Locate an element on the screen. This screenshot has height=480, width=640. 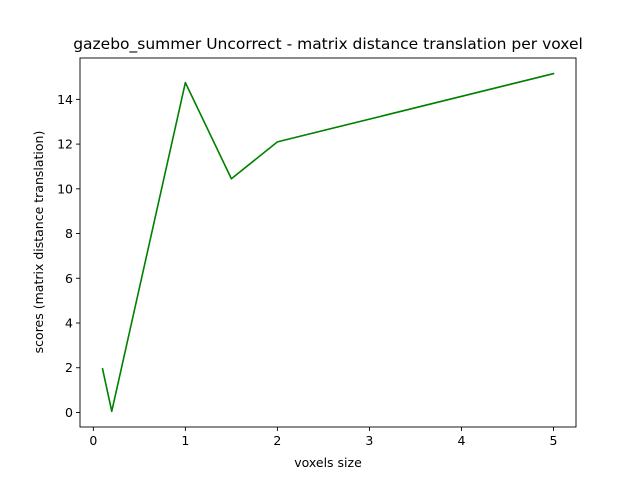
x-tick-label-4: 4 is located at coordinates (461, 440).